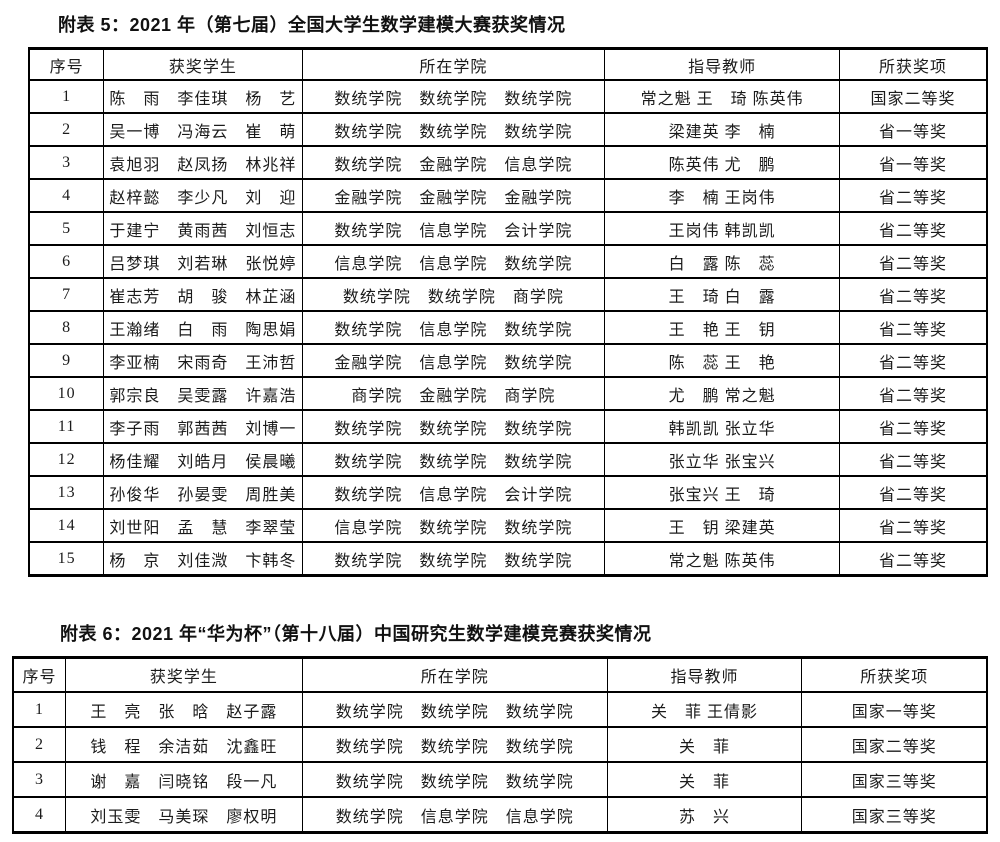 This screenshot has height=842, width=1000. What do you see at coordinates (39, 674) in the screenshot?
I see `column-header: 序号` at bounding box center [39, 674].